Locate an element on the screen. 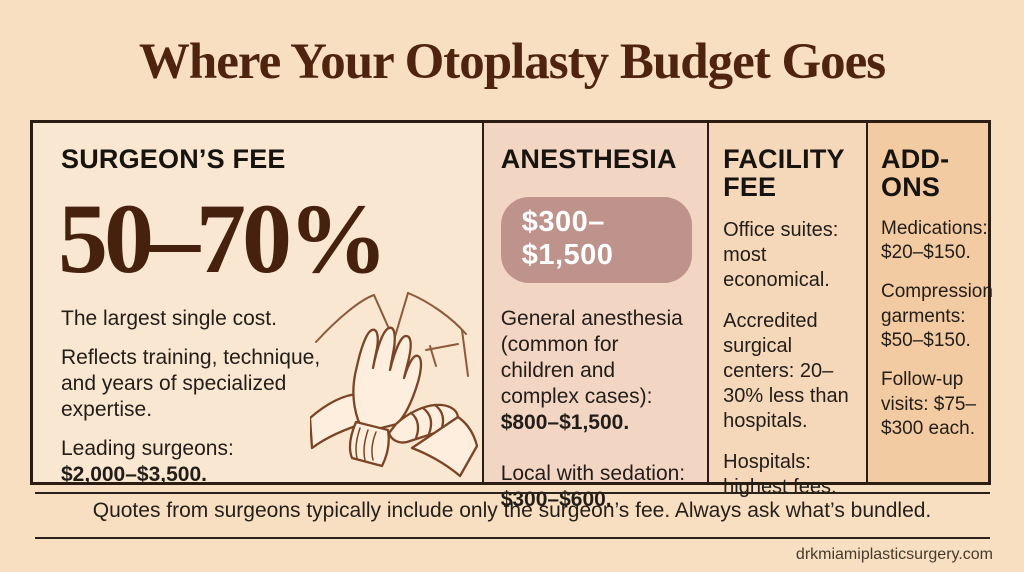  surgeons-fee-note-1: The largest single cost. is located at coordinates (169, 319).